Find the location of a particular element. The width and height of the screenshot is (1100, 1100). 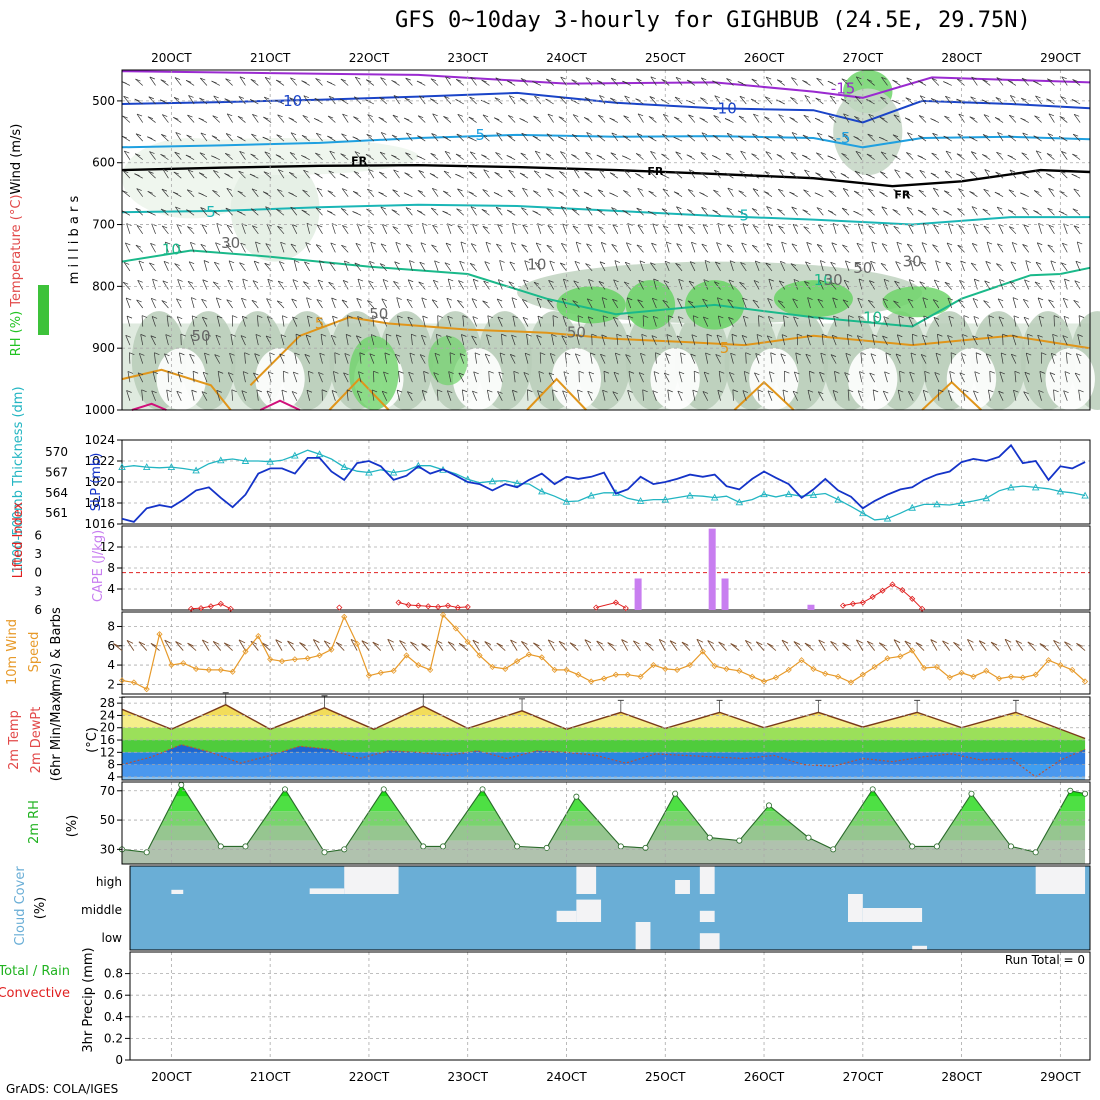

isotherm-line is located at coordinates (149, 406).